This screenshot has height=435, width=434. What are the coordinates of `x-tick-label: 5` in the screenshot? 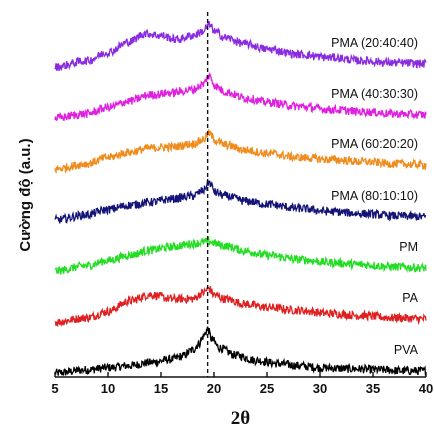 It's located at (54, 388).